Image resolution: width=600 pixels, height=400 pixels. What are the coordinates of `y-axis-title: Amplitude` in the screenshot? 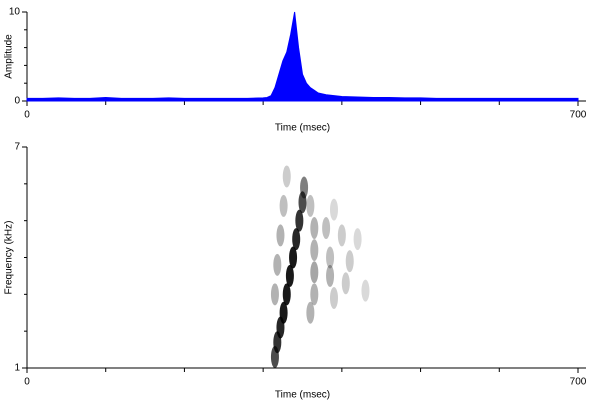 It's located at (9, 56).